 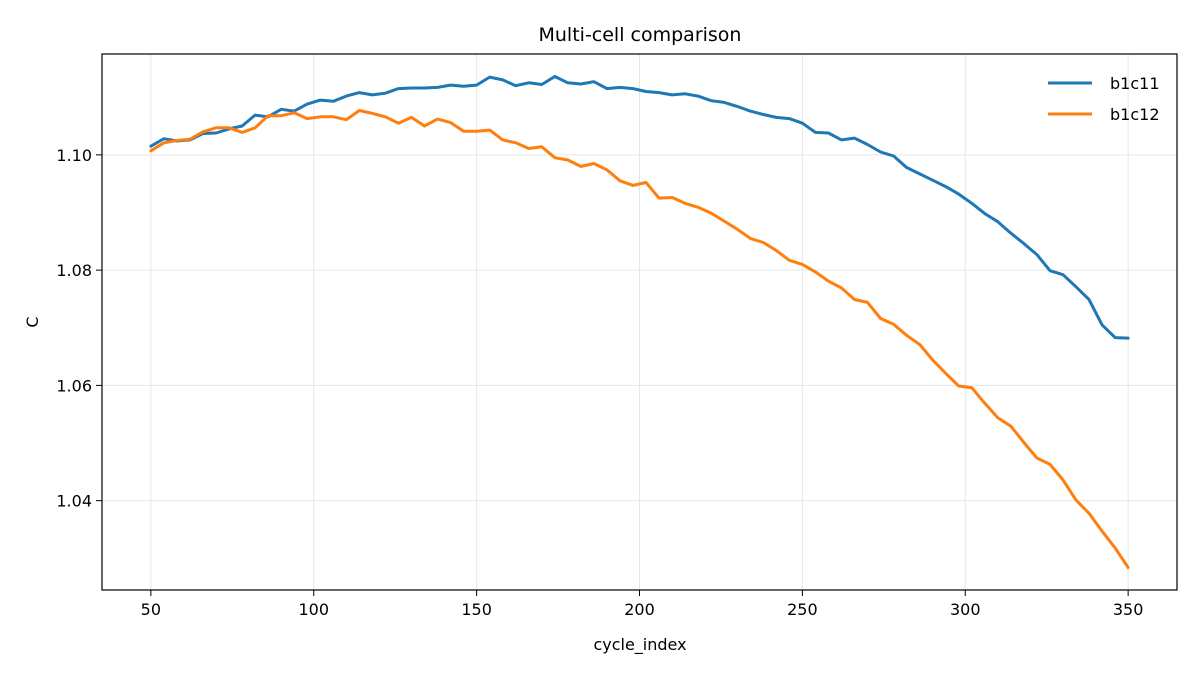 What do you see at coordinates (476, 609) in the screenshot?
I see `x-tick-label: 150` at bounding box center [476, 609].